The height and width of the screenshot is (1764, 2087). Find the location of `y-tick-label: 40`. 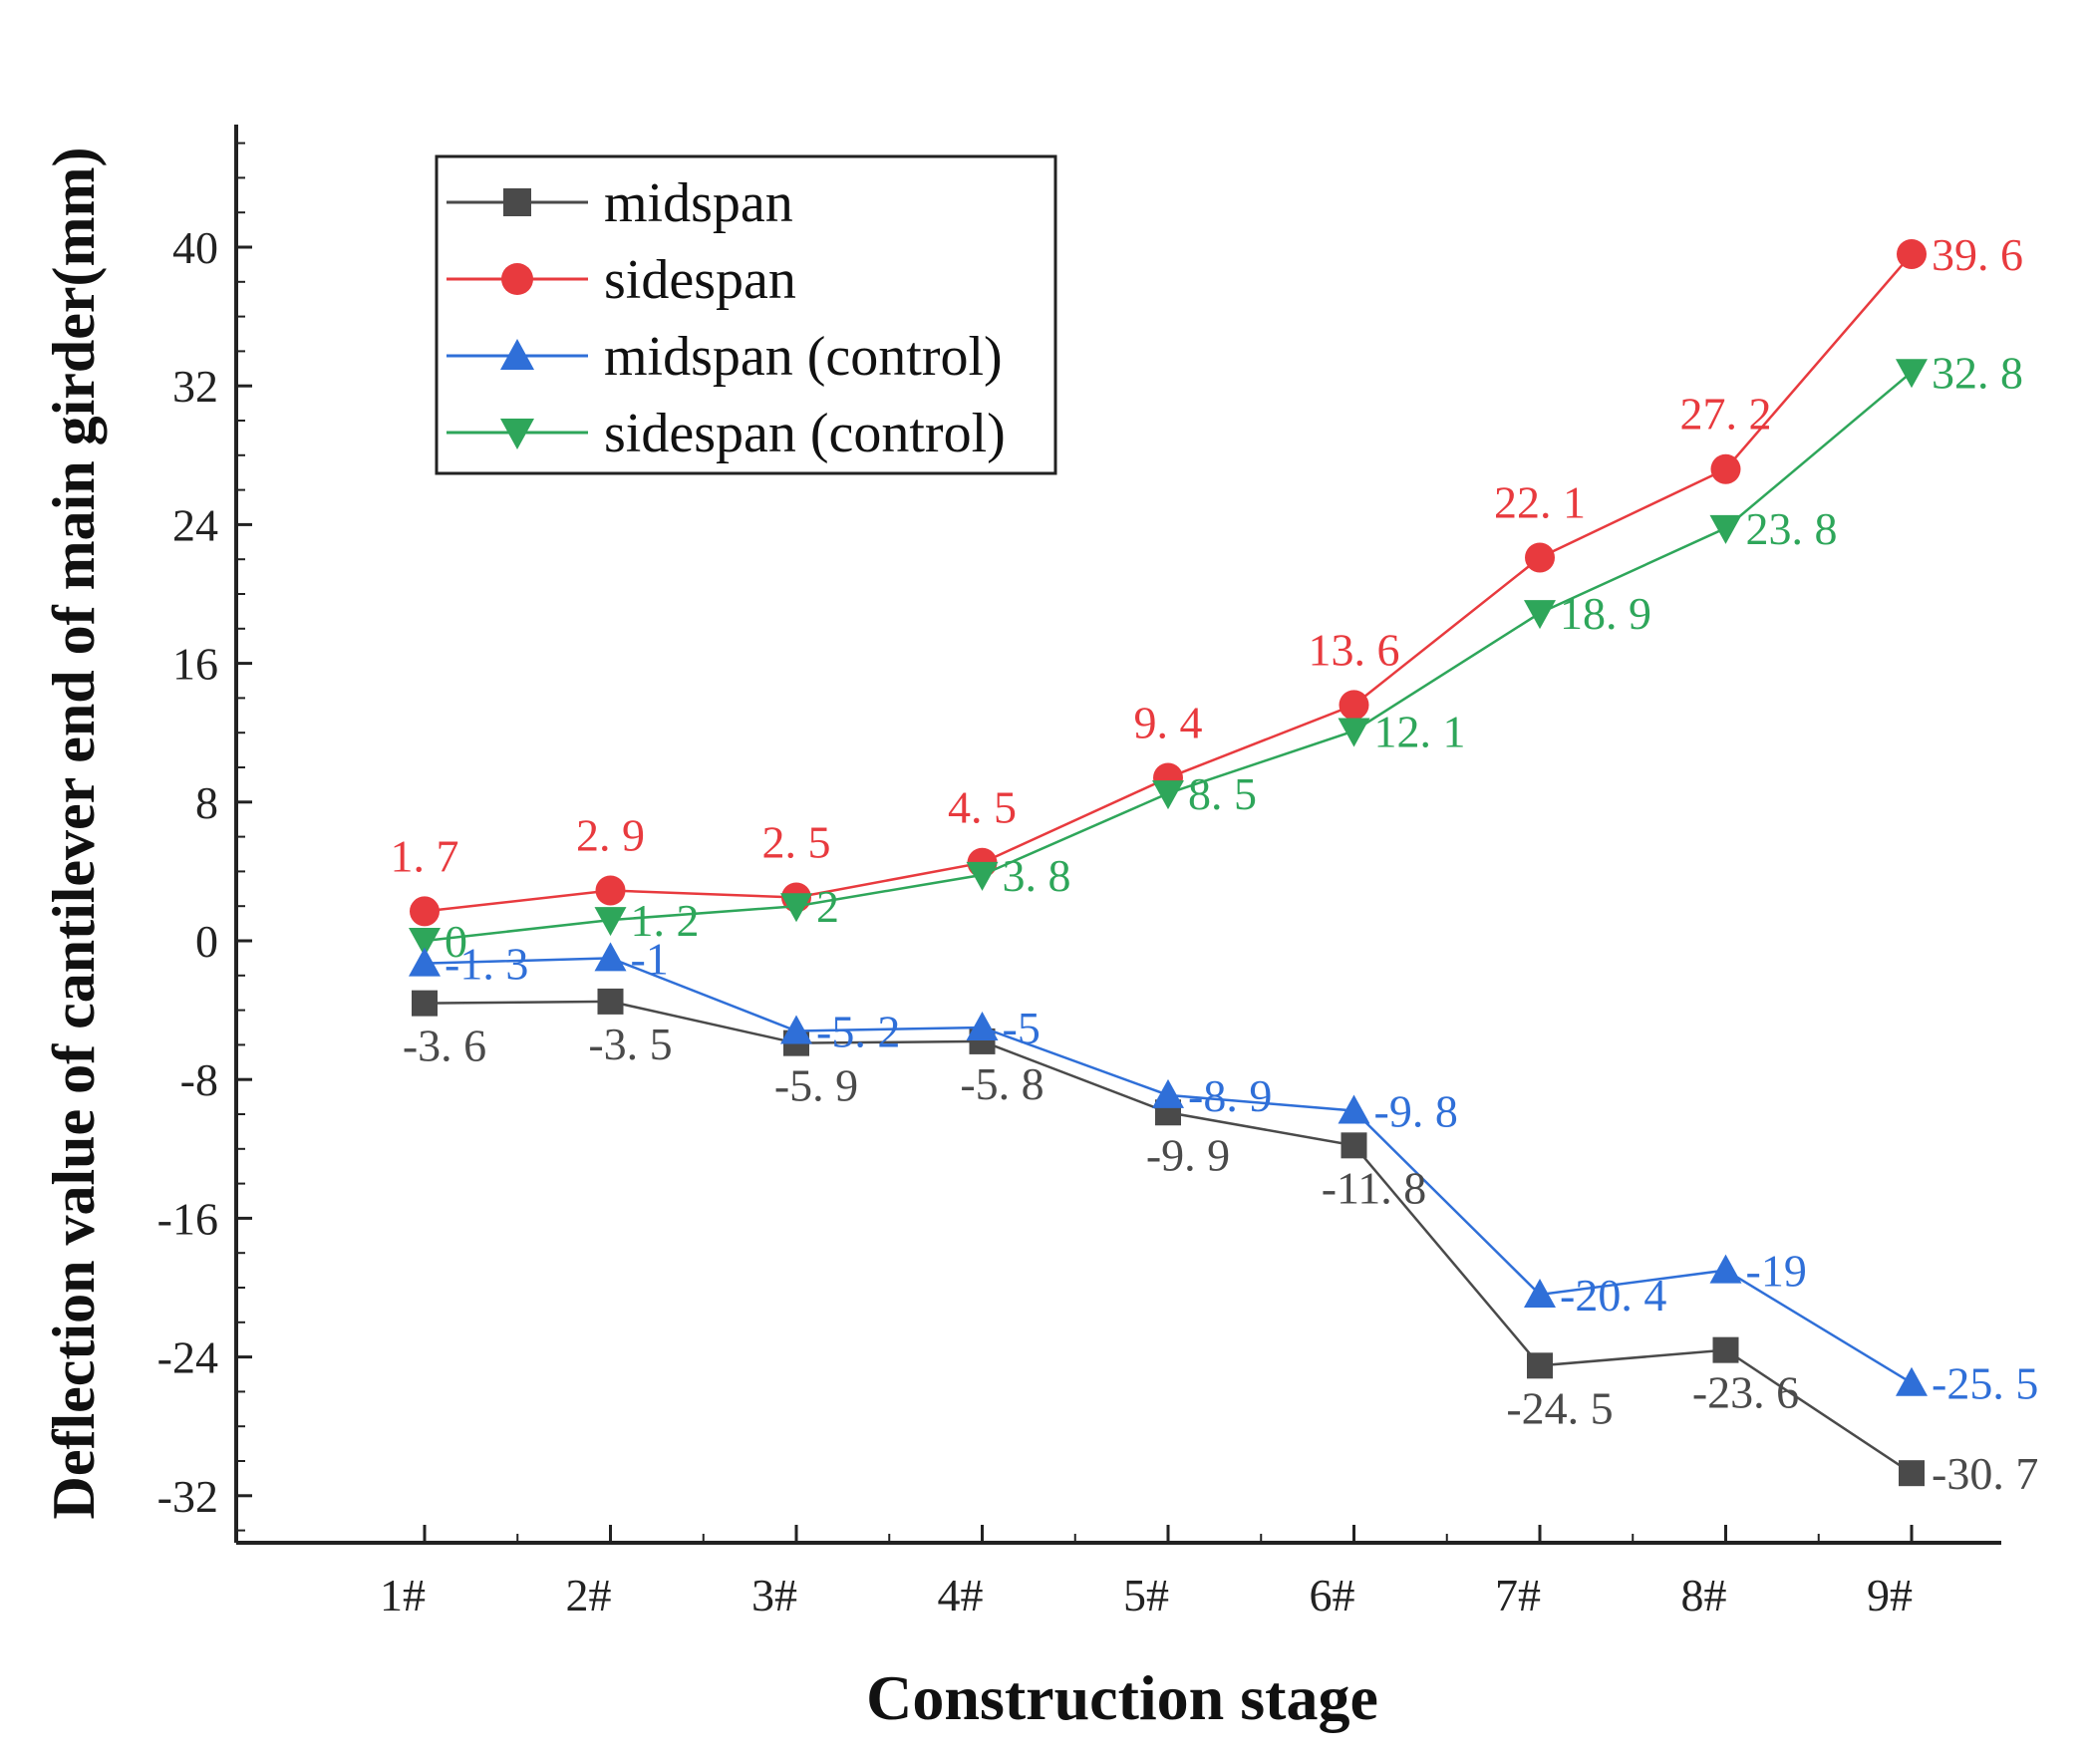

y-tick-label: 40 is located at coordinates (195, 247).